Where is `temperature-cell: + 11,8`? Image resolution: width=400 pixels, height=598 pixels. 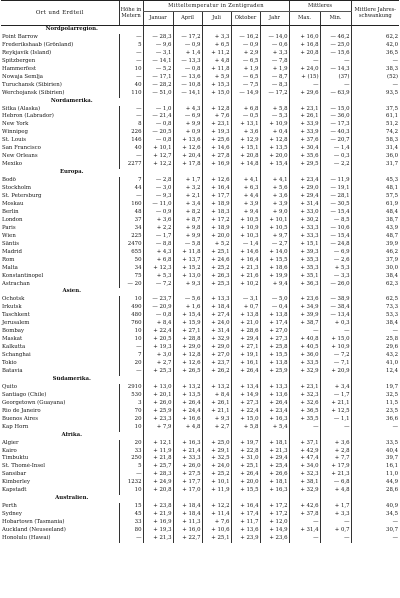
temperature-cell: + 11,8 is located at coordinates (187, 252).